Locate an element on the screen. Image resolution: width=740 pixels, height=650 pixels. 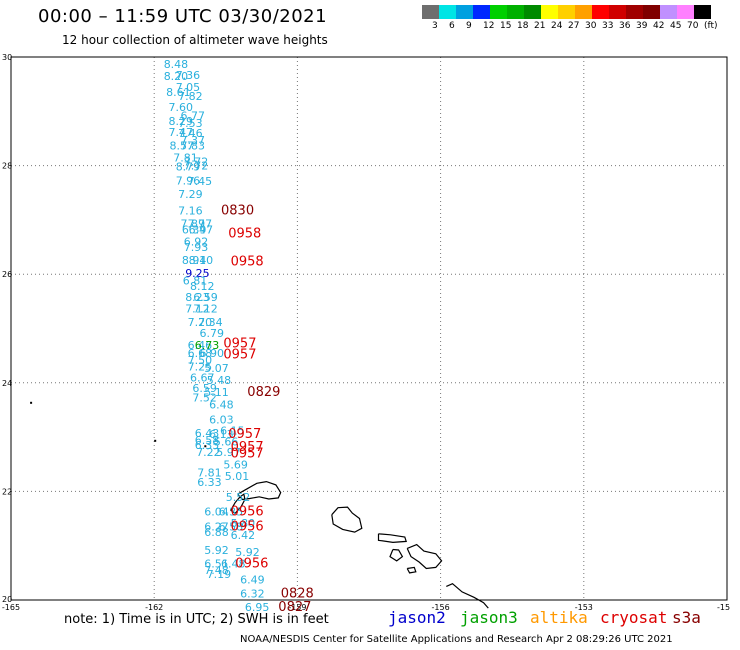
longitude-tick-label: -153 is located at coordinates (584, 607).